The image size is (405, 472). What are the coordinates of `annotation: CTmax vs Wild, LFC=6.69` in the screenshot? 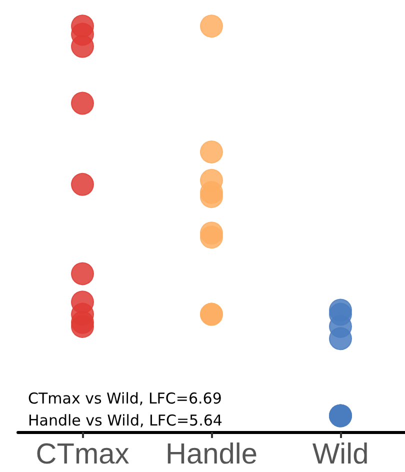 It's located at (125, 399).